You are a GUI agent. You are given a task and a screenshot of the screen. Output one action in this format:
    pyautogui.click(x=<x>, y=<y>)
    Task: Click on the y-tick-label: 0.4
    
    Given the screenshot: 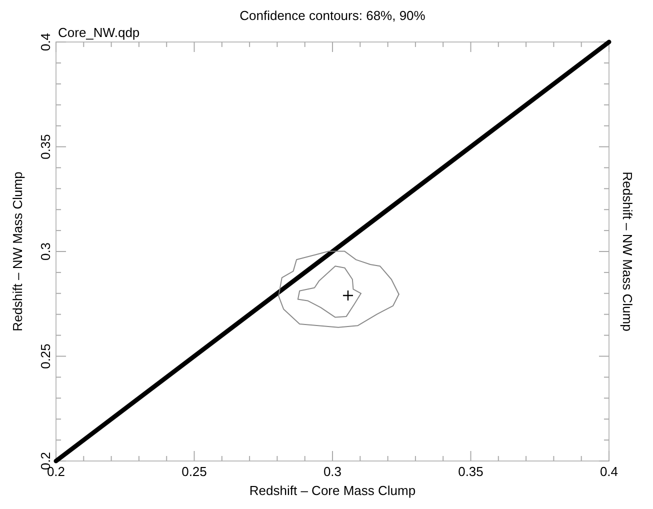 What is the action you would take?
    pyautogui.click(x=45, y=42)
    